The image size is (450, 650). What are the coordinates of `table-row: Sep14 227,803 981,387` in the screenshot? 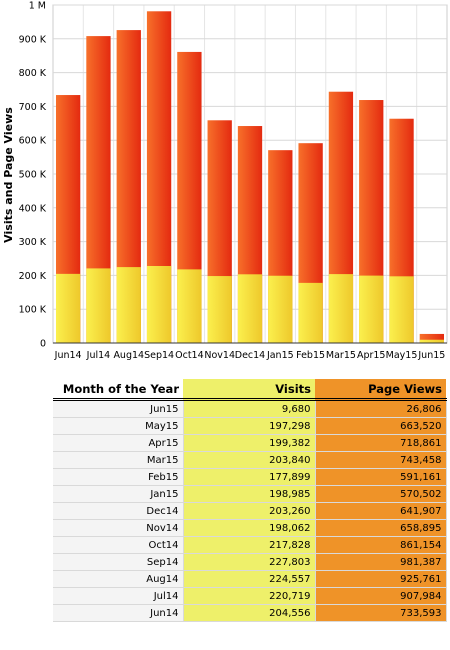 It's located at (250, 562).